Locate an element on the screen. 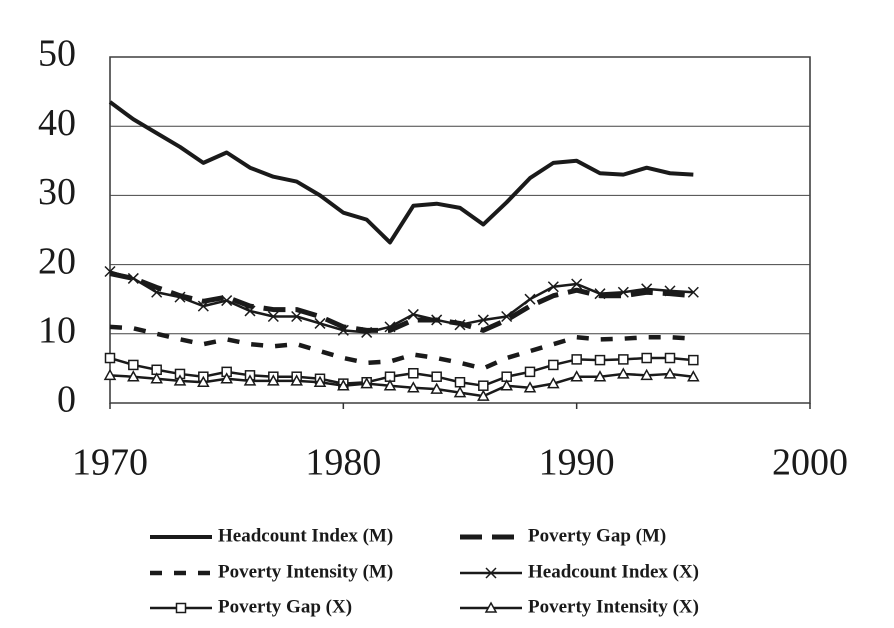  legend-item: Poverty Intensity (M) is located at coordinates (271, 571).